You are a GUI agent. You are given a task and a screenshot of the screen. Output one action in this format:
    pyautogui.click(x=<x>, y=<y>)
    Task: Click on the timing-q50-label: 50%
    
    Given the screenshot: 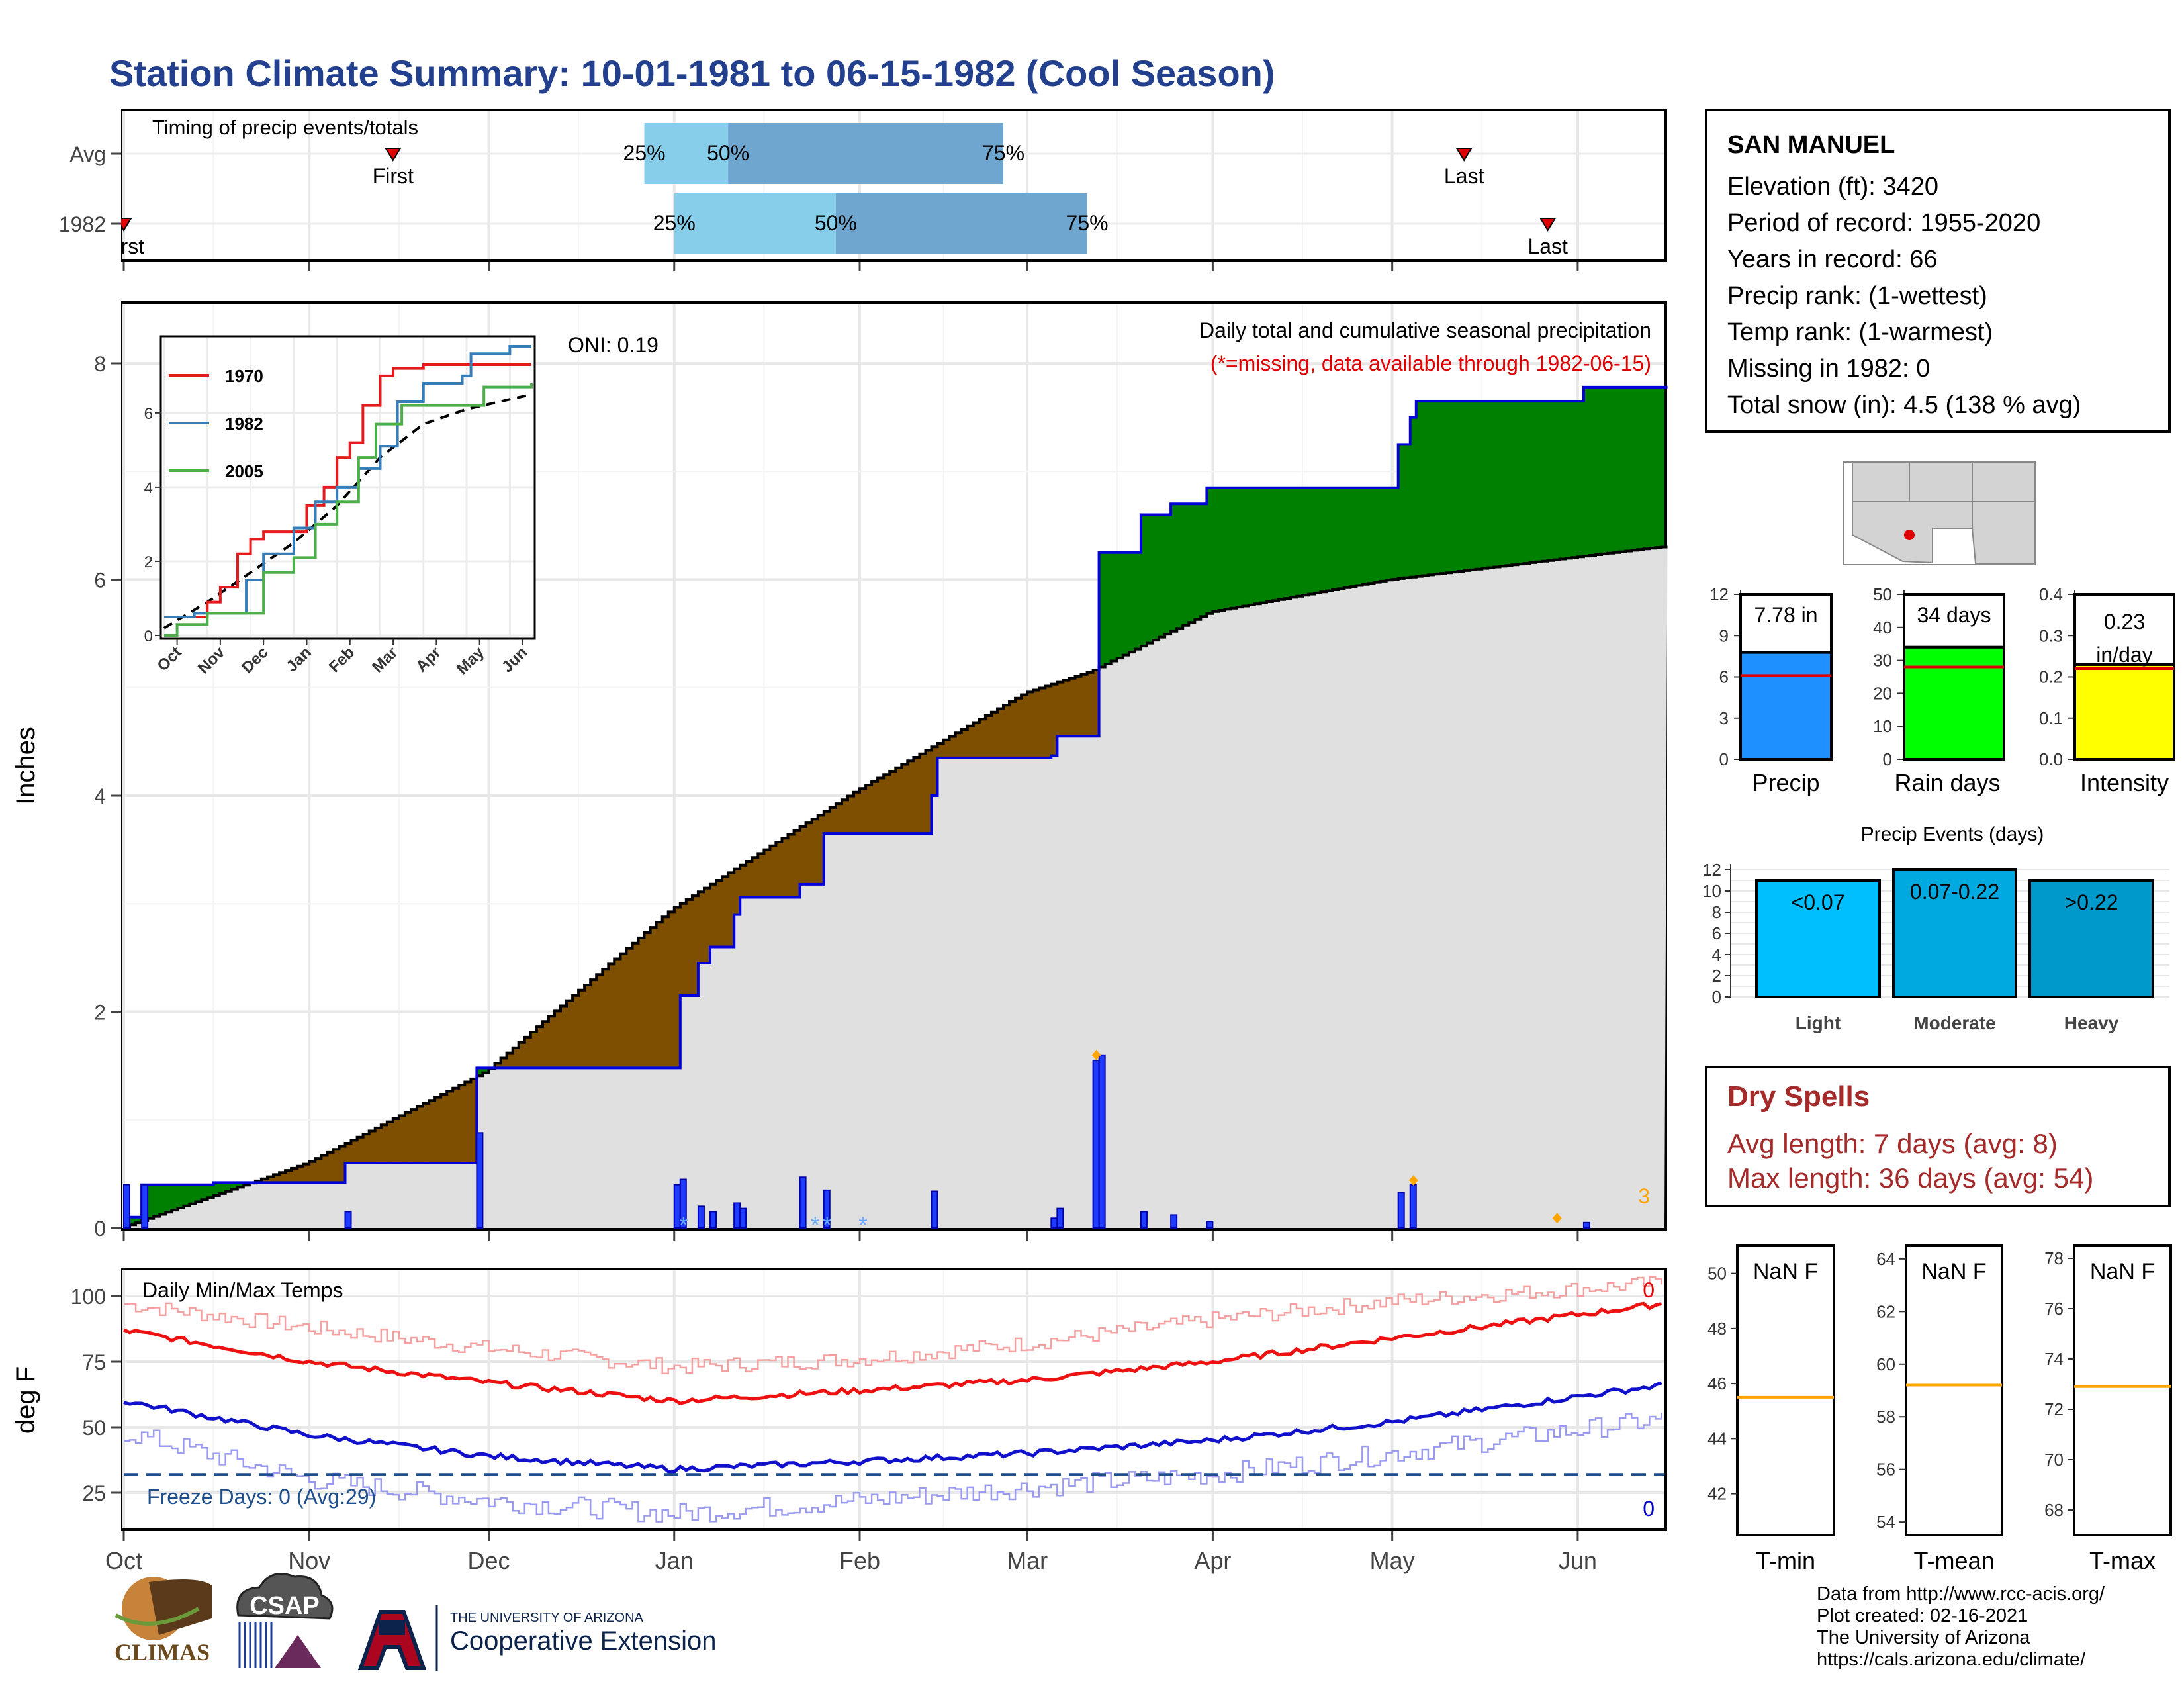 What is the action you would take?
    pyautogui.click(x=728, y=153)
    